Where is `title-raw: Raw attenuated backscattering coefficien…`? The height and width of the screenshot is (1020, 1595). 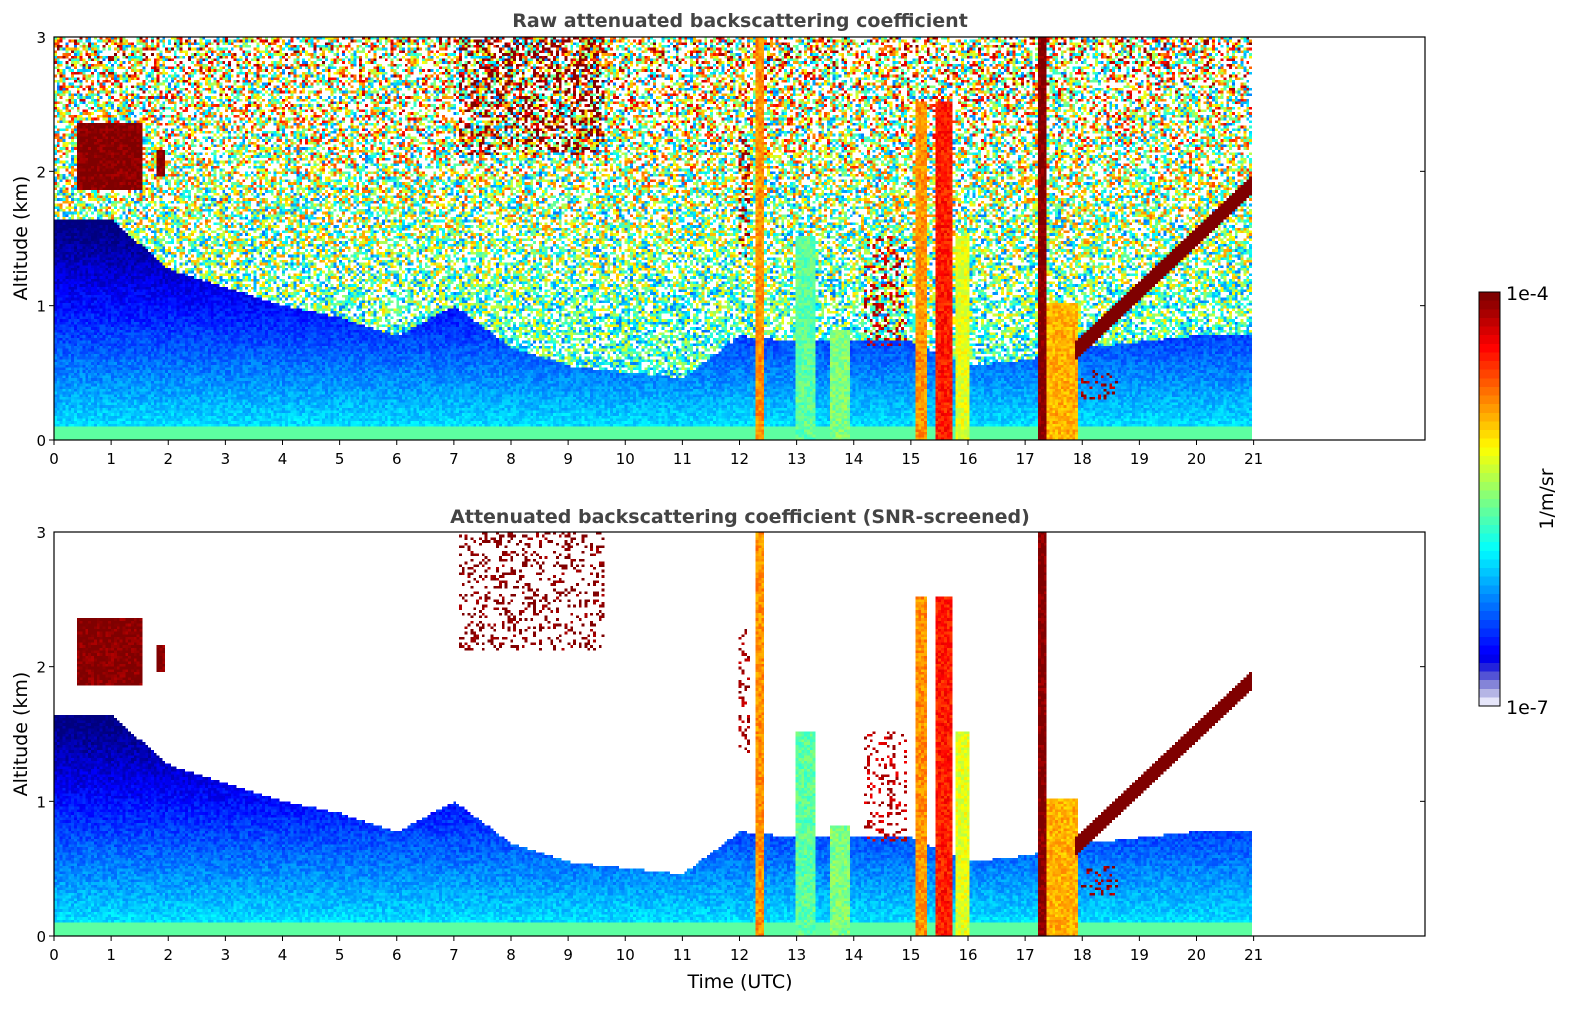
title-raw: Raw attenuated backscattering coefficien… is located at coordinates (740, 21).